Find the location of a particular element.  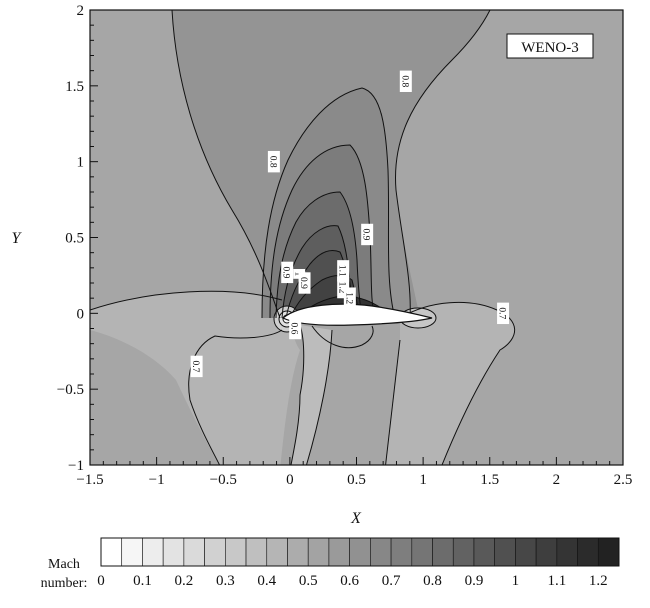

contour-line-0.7-left is located at coordinates (186, 300).